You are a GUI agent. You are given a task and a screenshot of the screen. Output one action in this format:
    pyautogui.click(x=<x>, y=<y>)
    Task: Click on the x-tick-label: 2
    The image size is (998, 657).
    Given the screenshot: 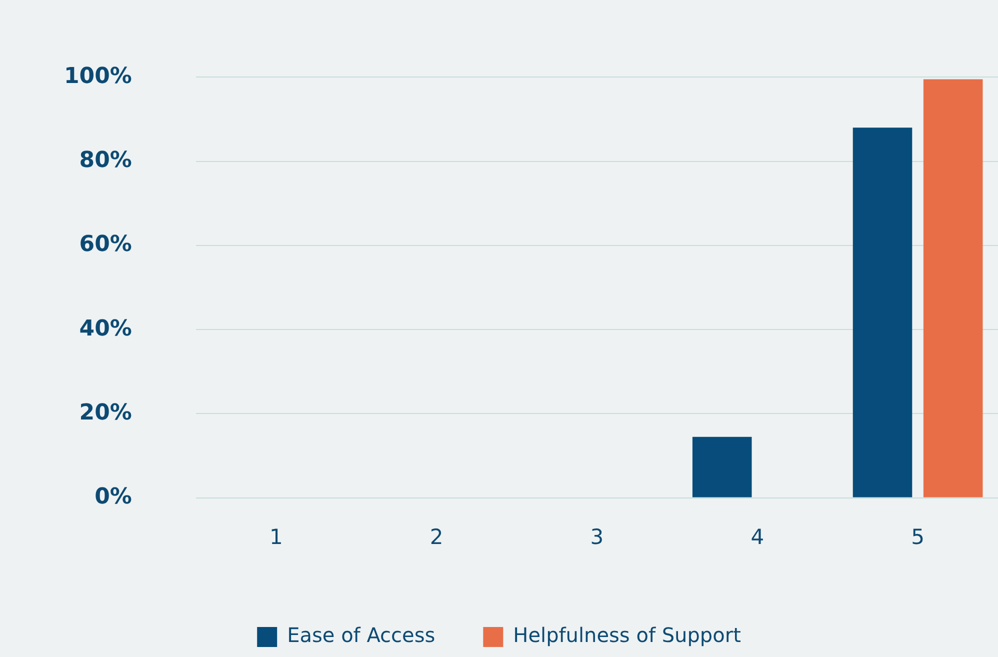 What is the action you would take?
    pyautogui.click(x=437, y=536)
    